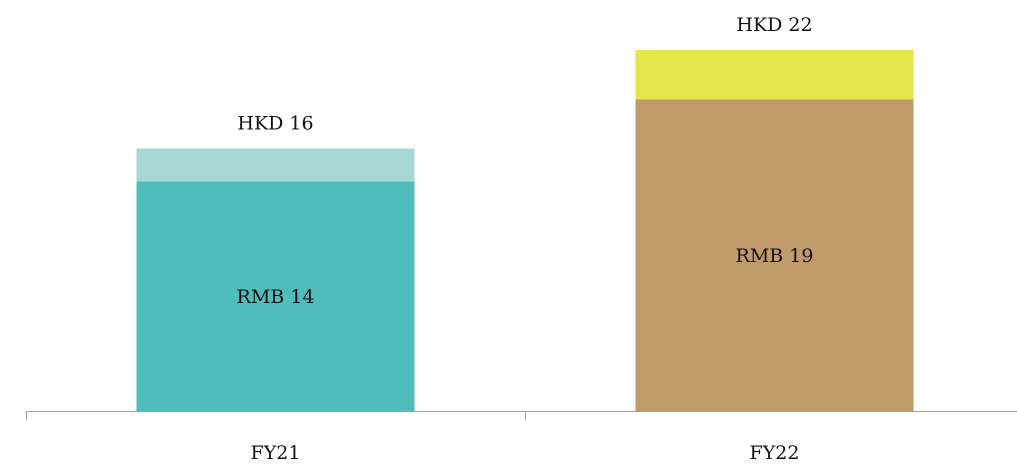 The height and width of the screenshot is (465, 1017). I want to click on segment-label-fy22-1: RMB 19, so click(775, 256).